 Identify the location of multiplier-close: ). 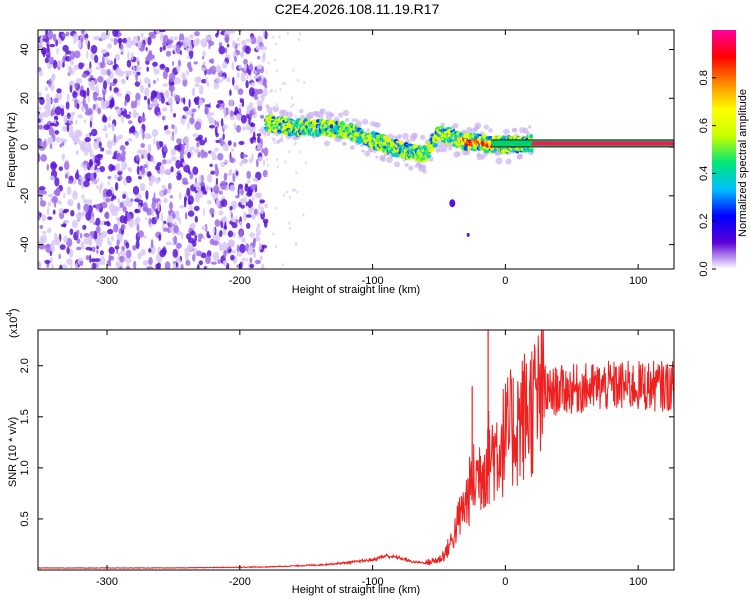
(14, 310).